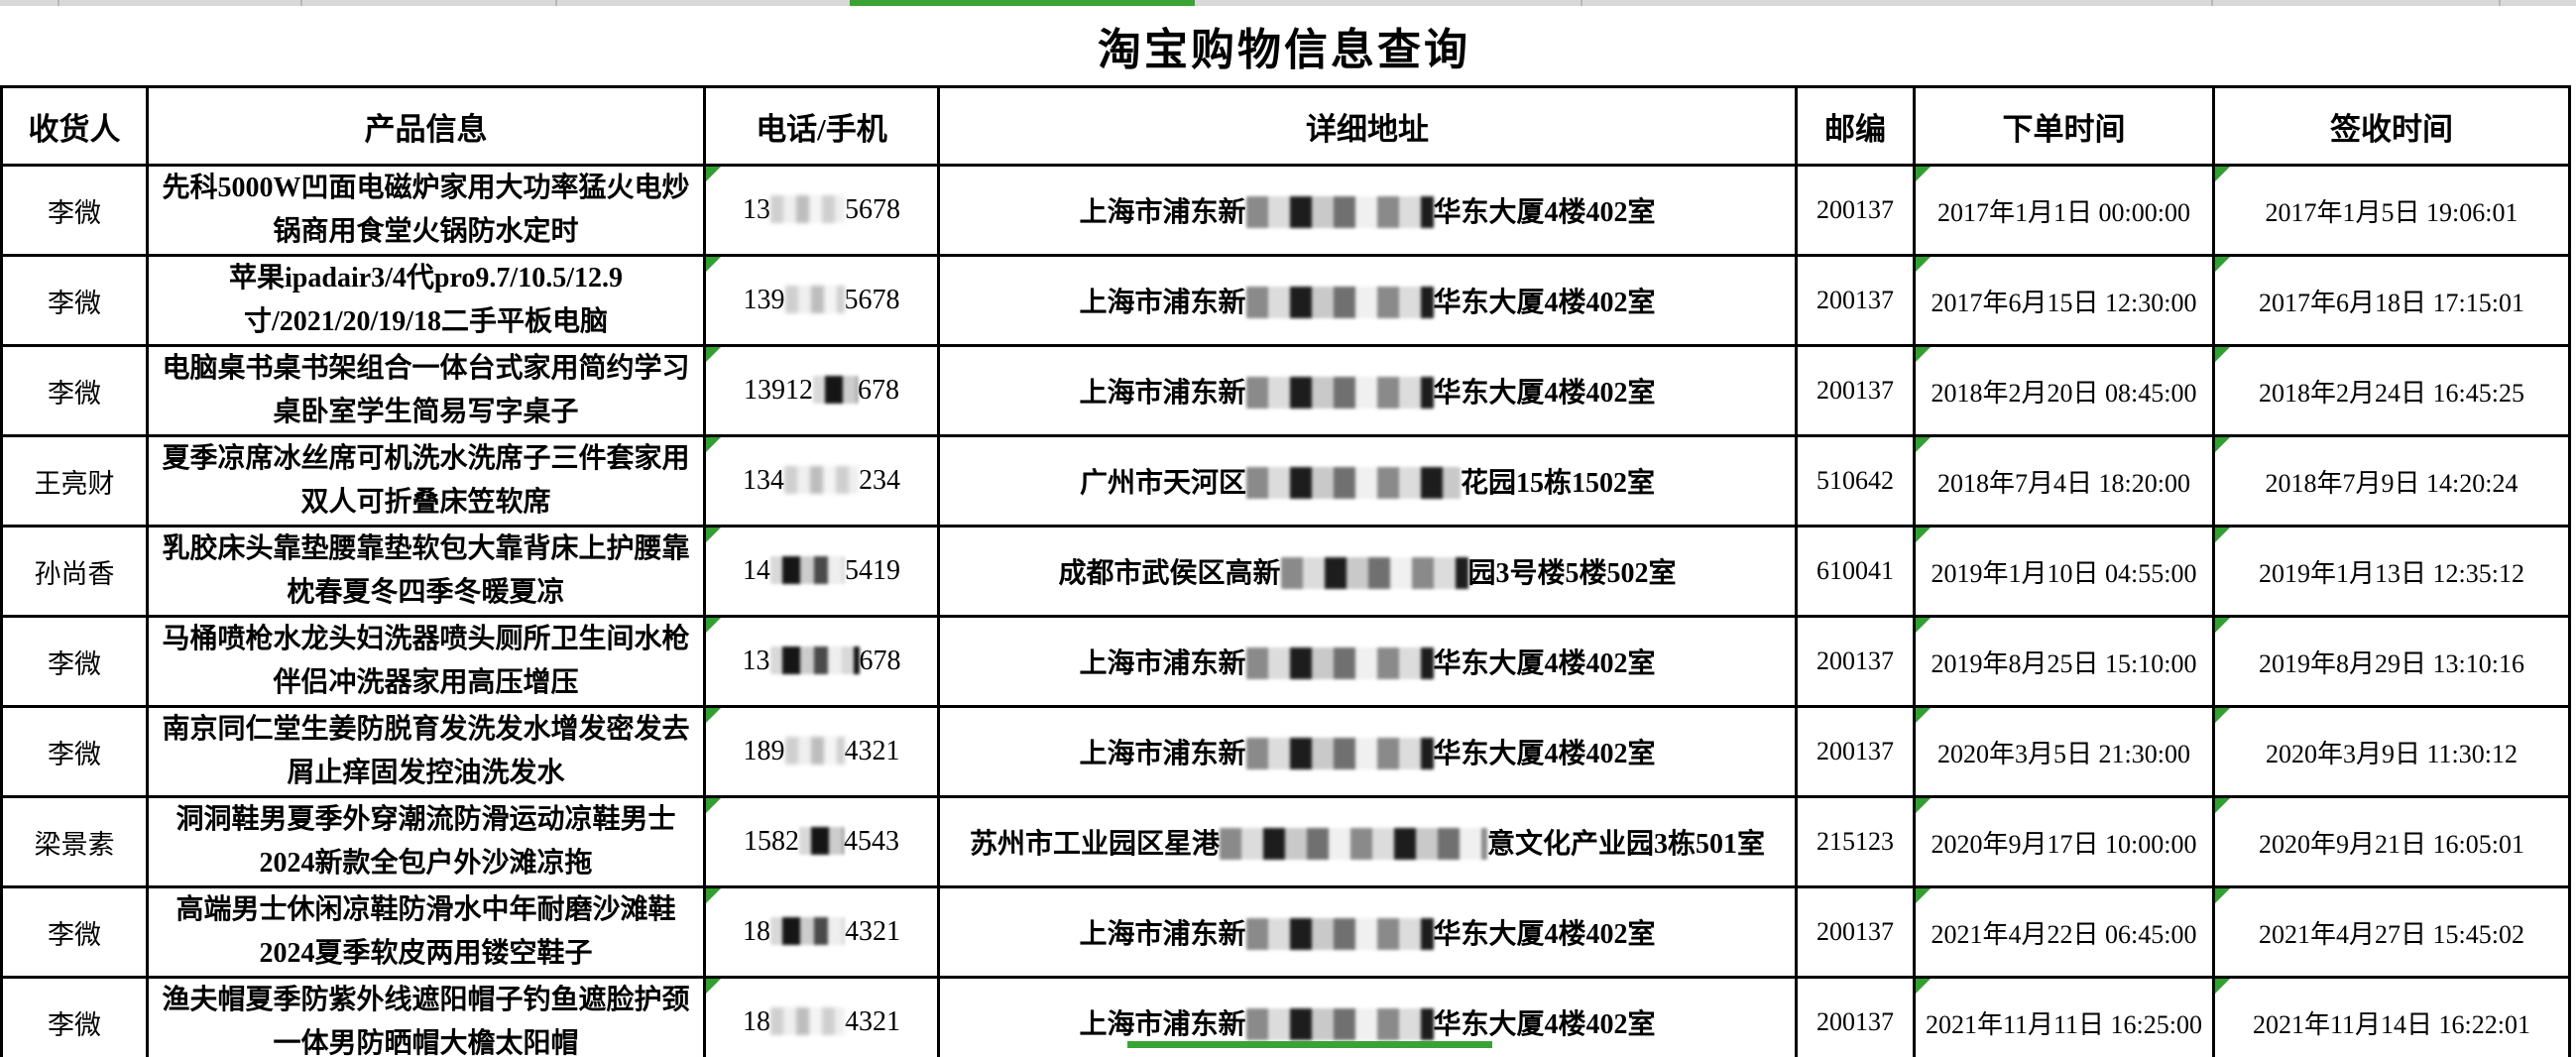 The image size is (2576, 1057). Describe the element at coordinates (2391, 481) in the screenshot. I see `sign-time-cell: 2018年7月9日 14:20:24` at that location.